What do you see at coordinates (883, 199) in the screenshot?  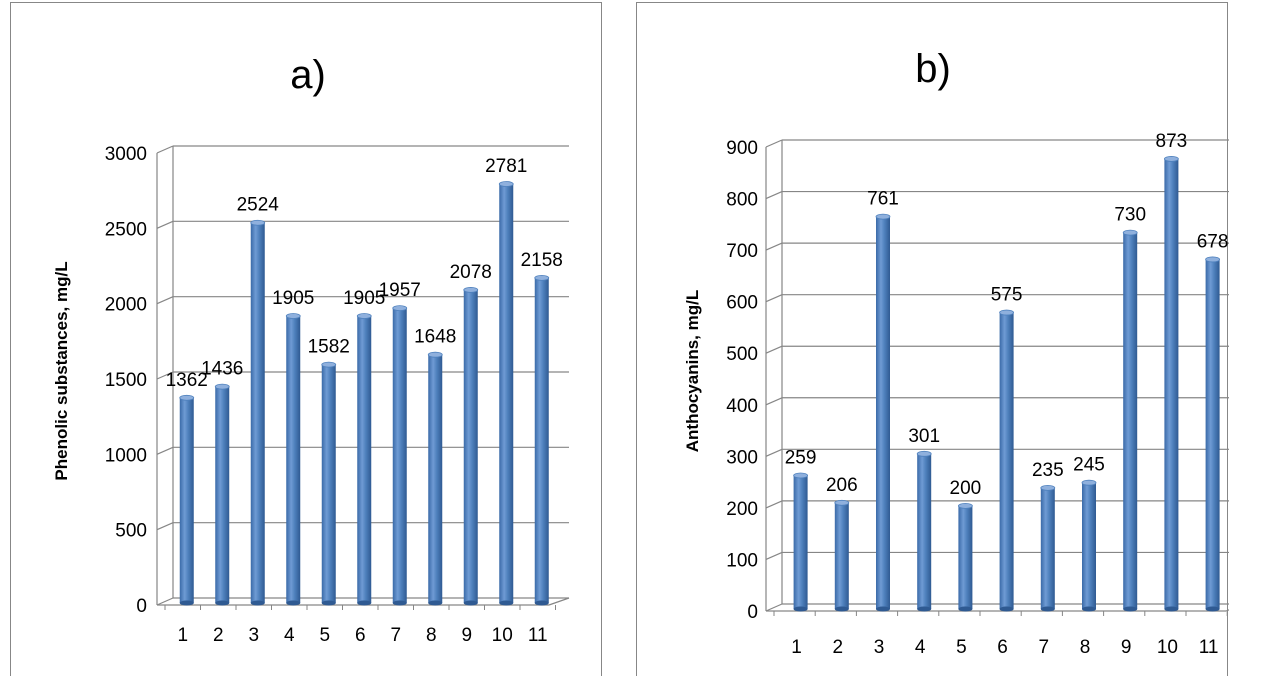 I see `chart-b-data-label: 761` at bounding box center [883, 199].